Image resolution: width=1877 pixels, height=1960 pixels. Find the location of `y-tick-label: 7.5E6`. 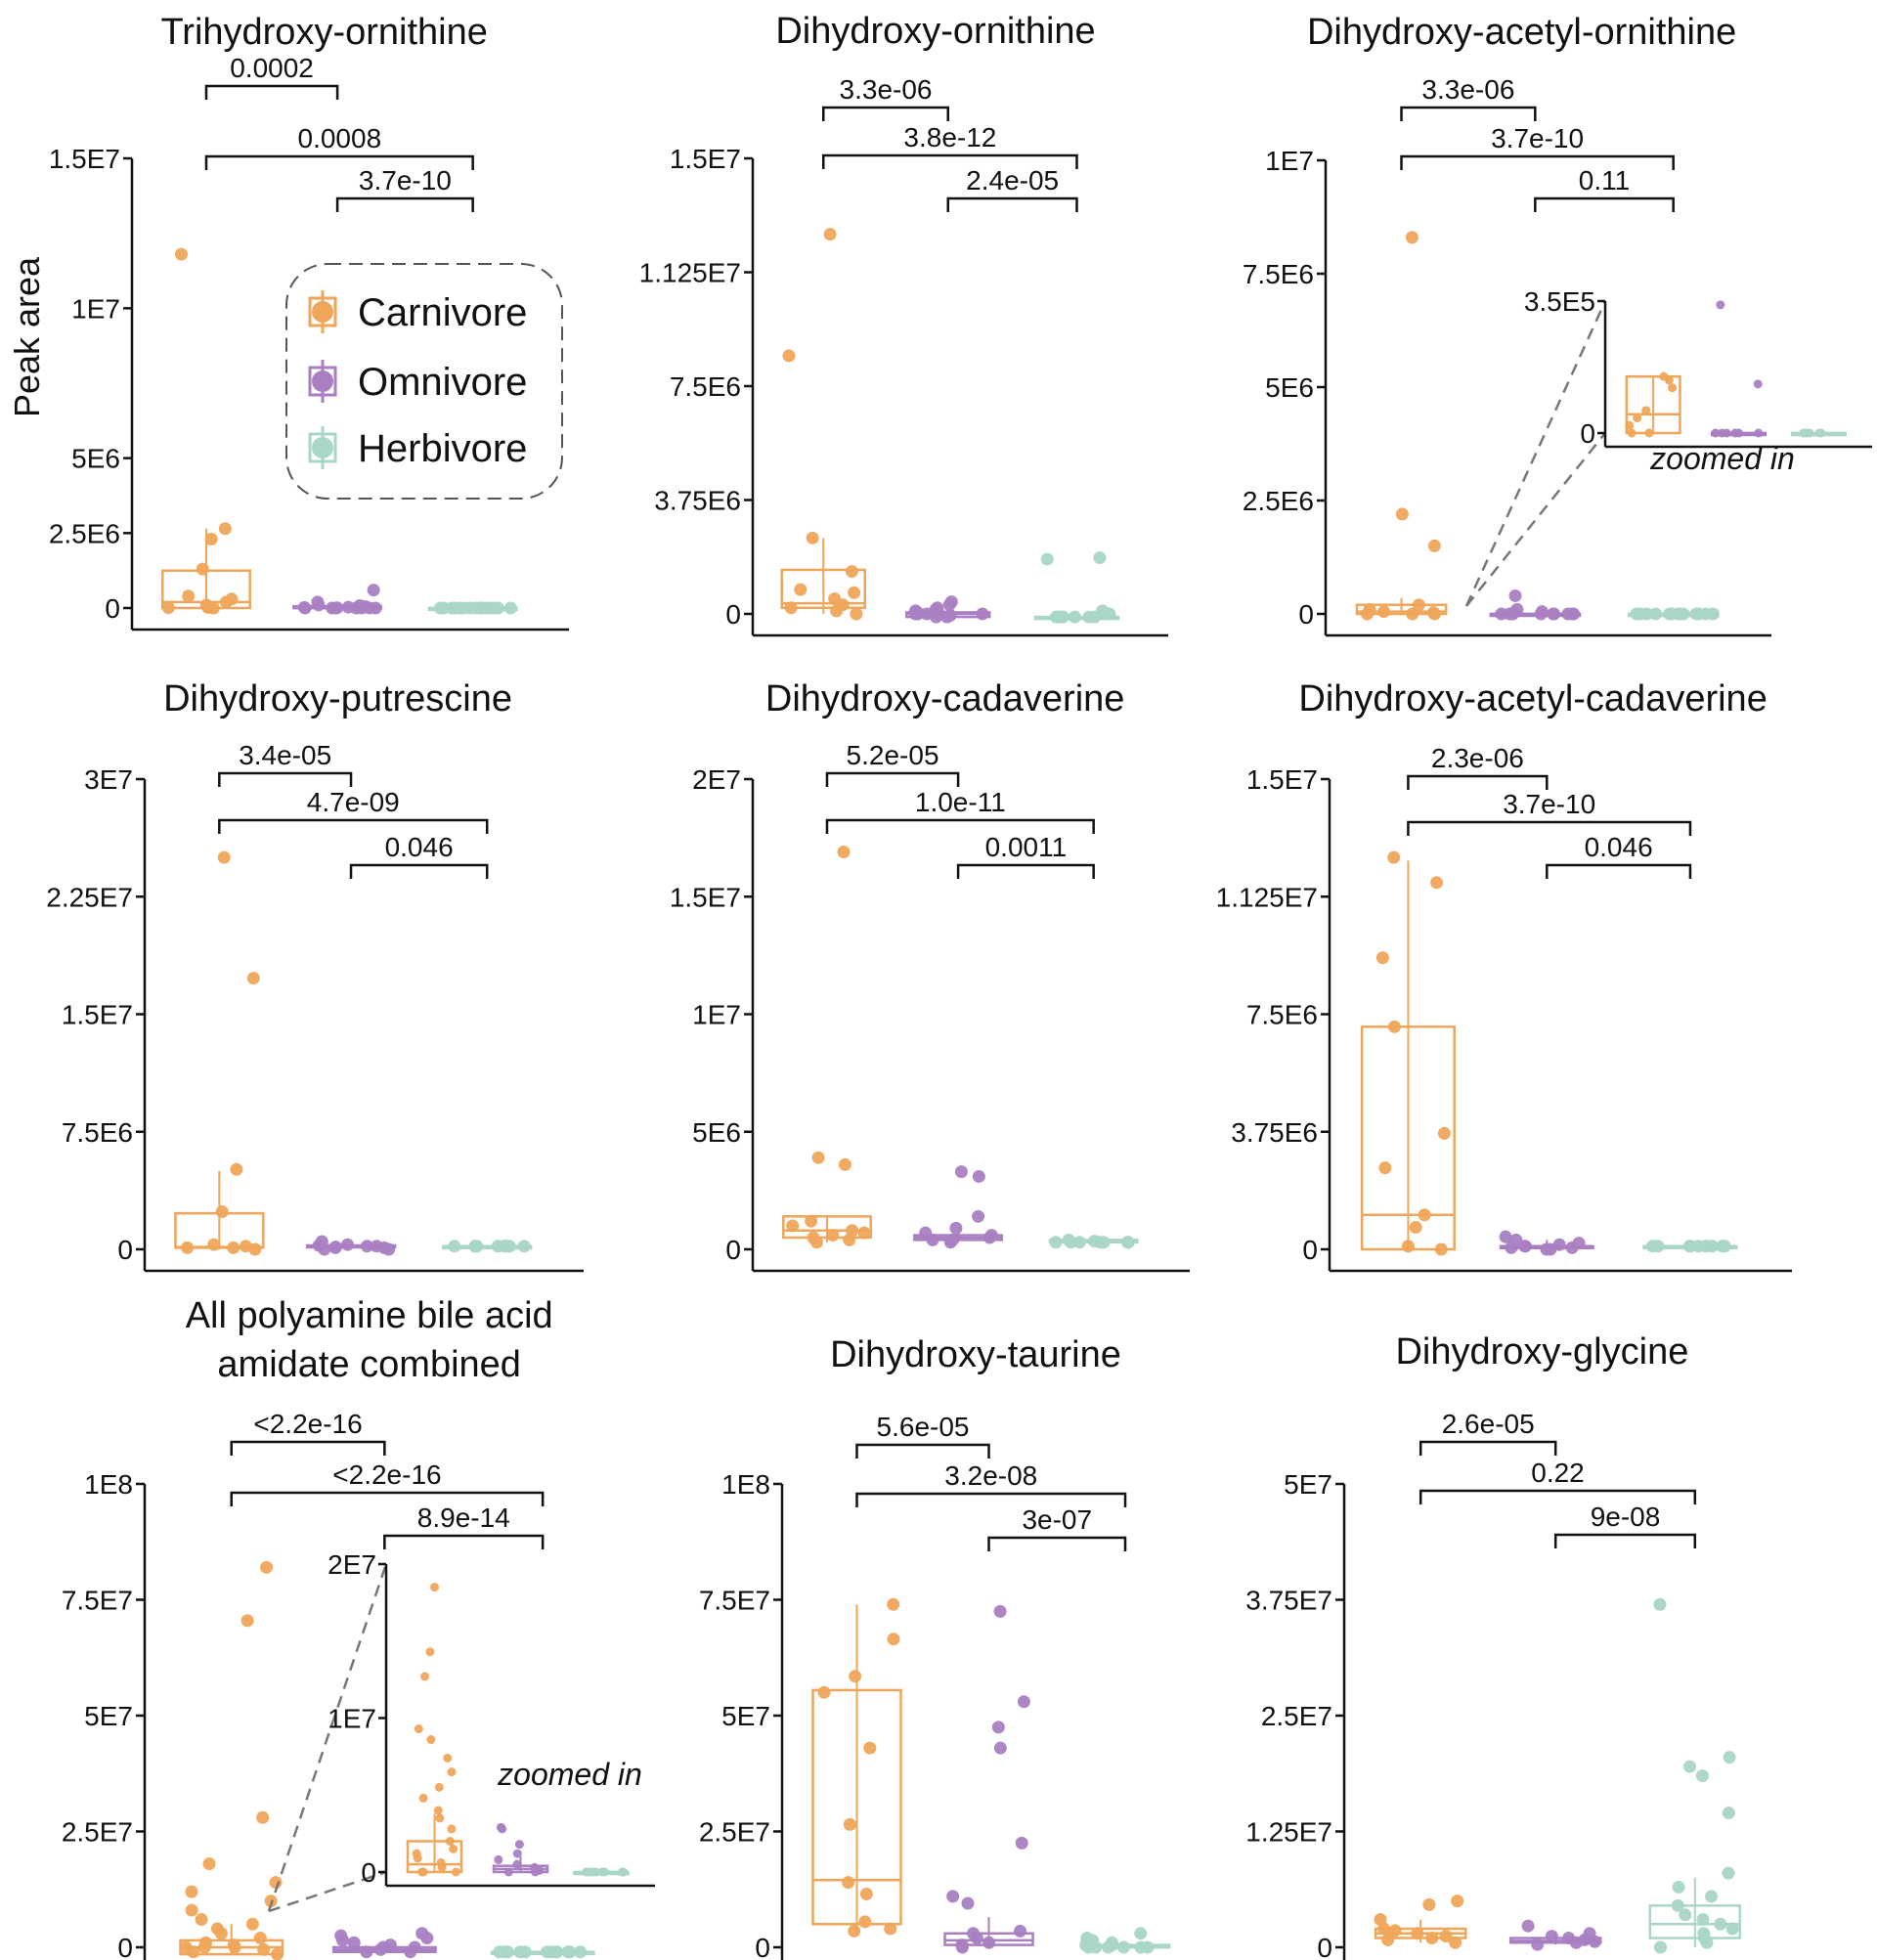

y-tick-label: 7.5E6 is located at coordinates (1278, 274).